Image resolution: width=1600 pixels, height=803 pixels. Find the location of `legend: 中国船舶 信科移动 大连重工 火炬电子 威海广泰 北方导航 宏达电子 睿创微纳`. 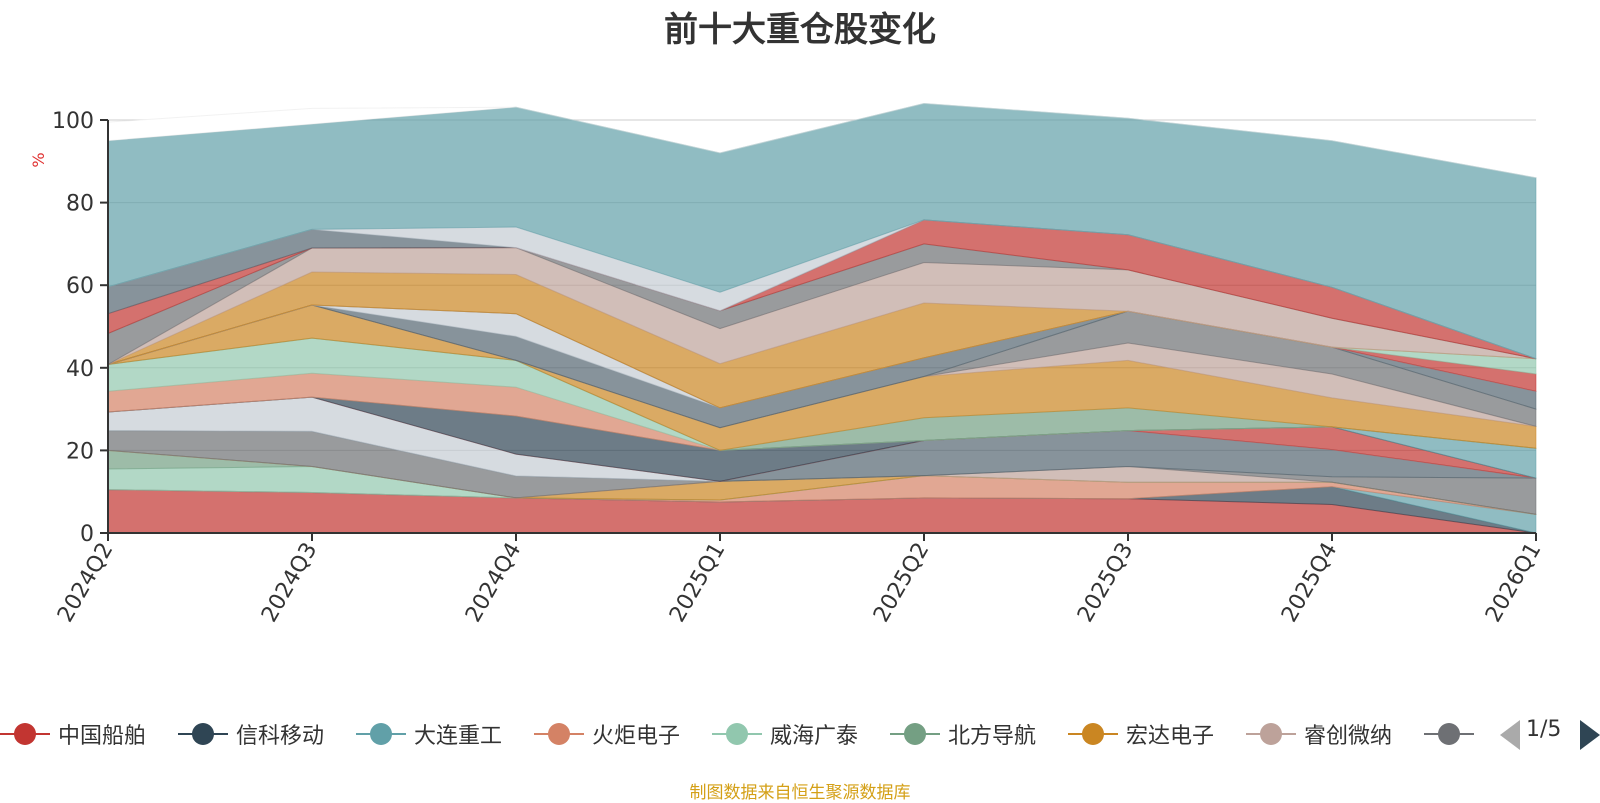

legend: 中国船舶 信科移动 大连重工 火炬电子 威海广泰 北方导航 宏达电子 睿创微纳 is located at coordinates (749, 734).